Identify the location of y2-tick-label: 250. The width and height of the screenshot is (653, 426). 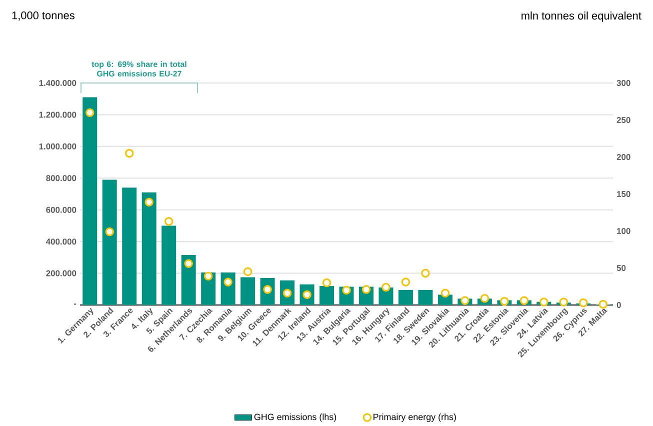
(623, 120).